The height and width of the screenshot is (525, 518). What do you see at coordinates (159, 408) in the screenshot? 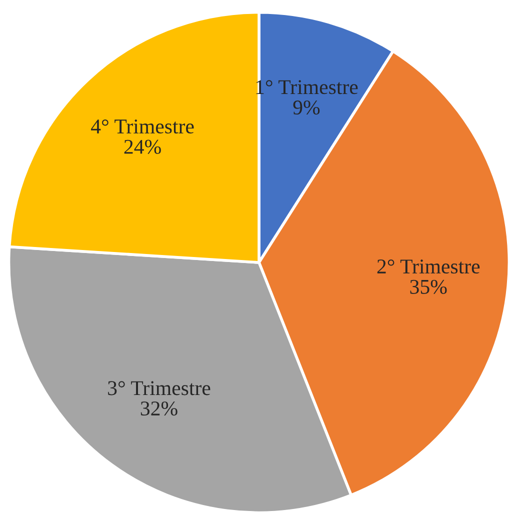
I see `data-label: 32%` at bounding box center [159, 408].